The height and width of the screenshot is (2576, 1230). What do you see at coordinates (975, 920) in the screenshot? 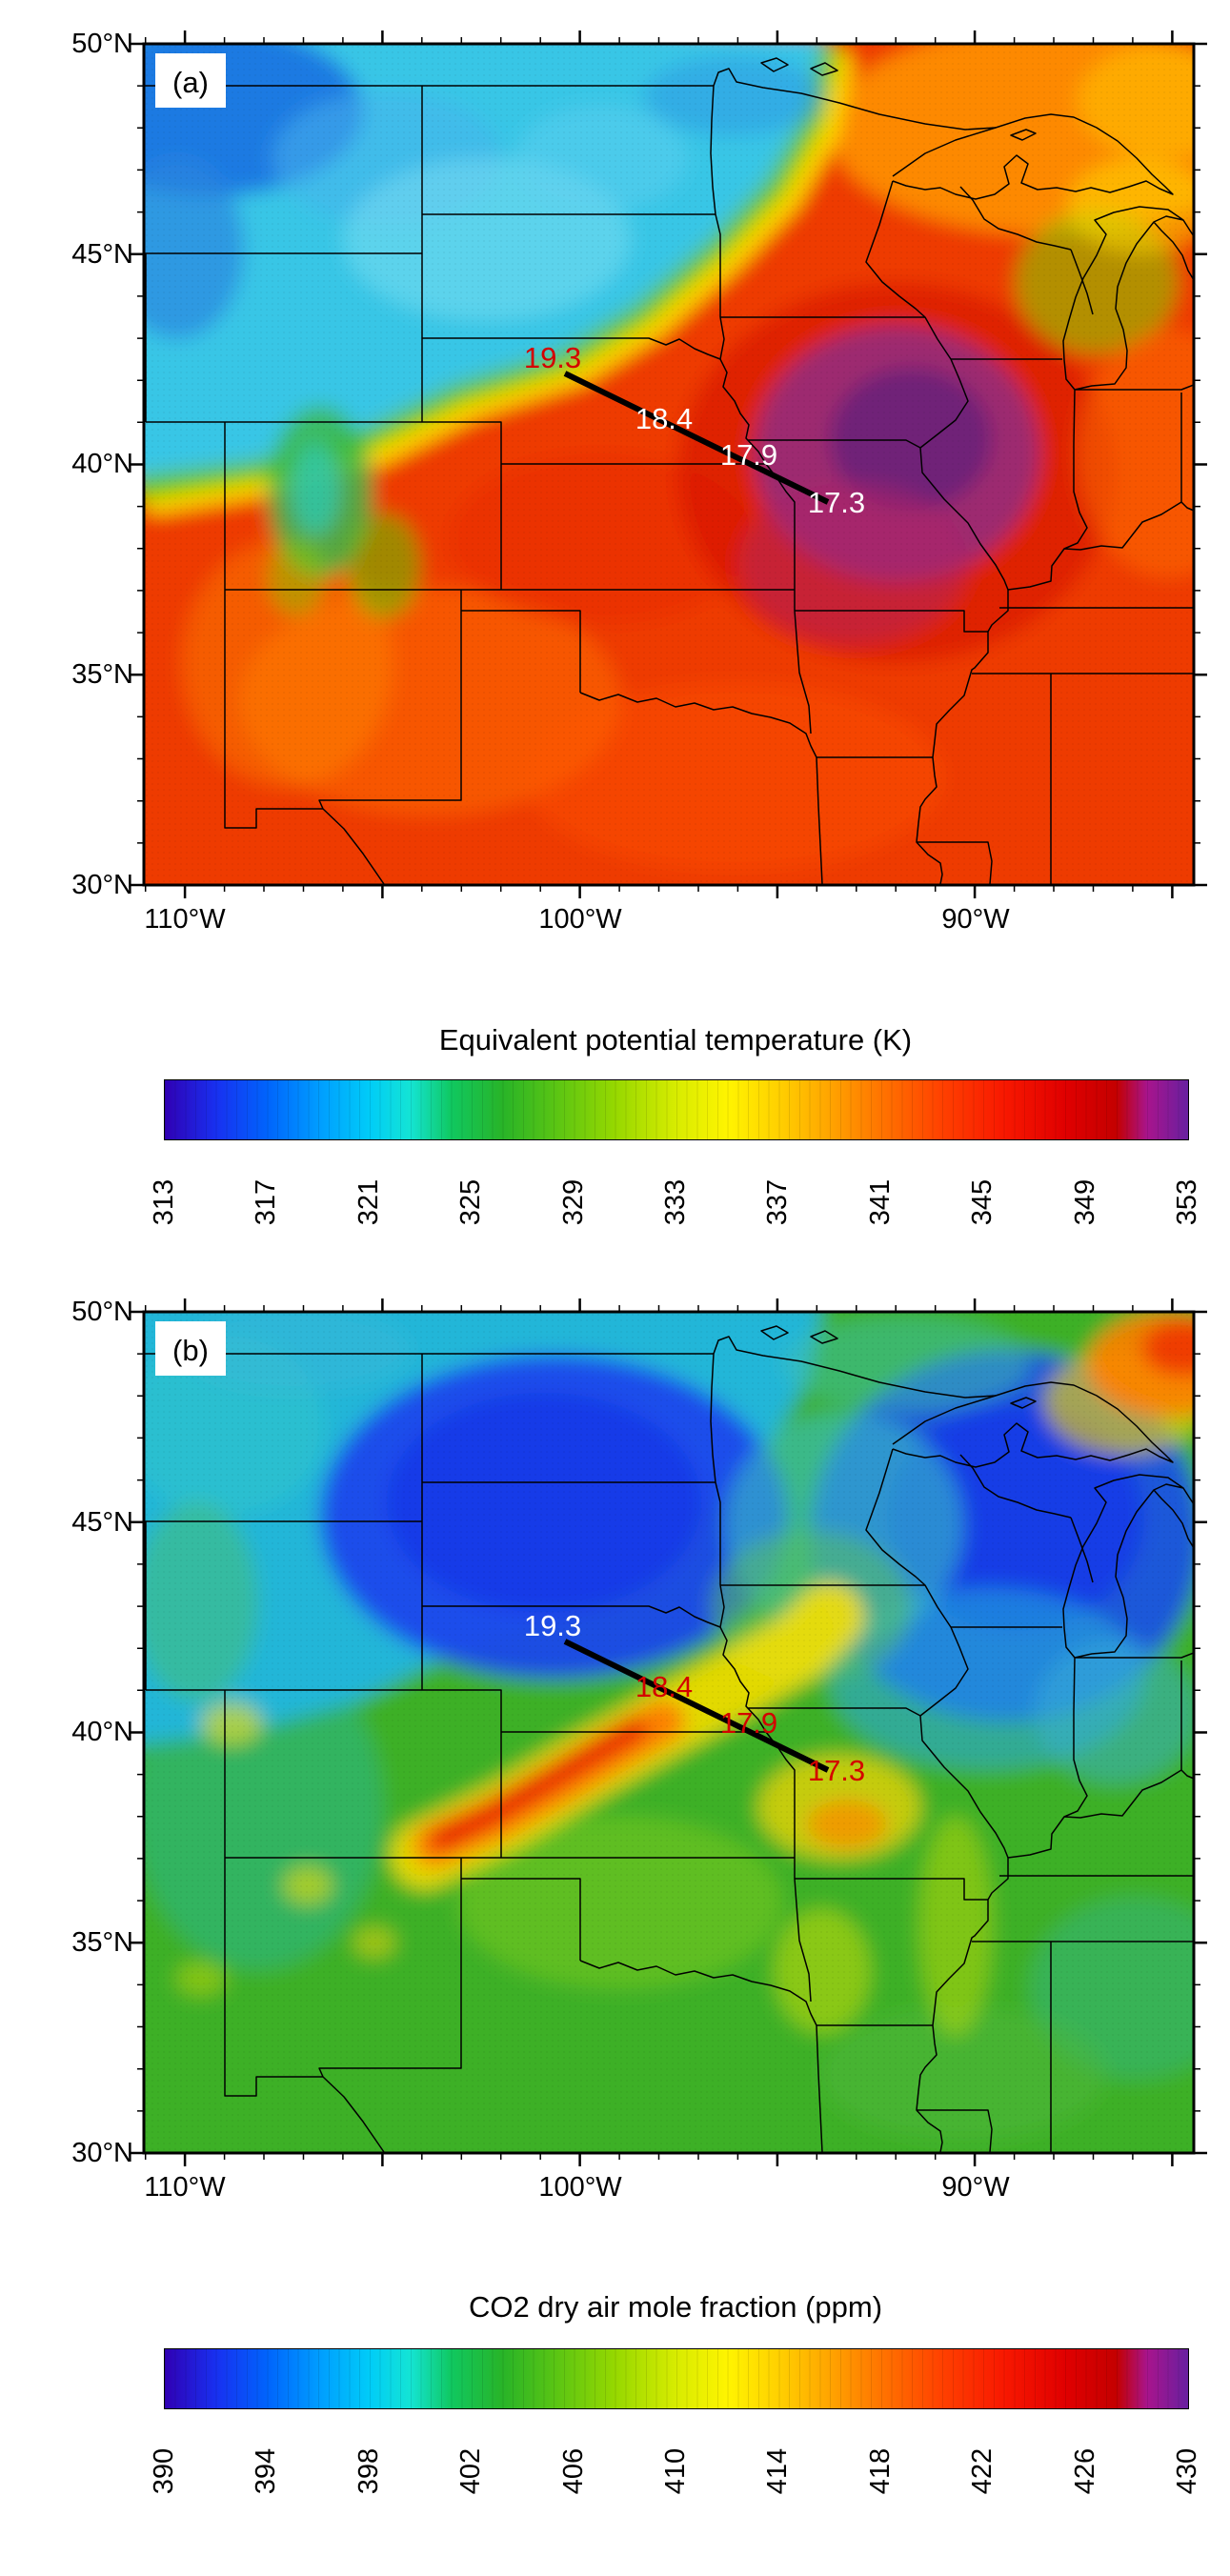
I see `panel-a-lon-tick-label: 90°W` at bounding box center [975, 920].